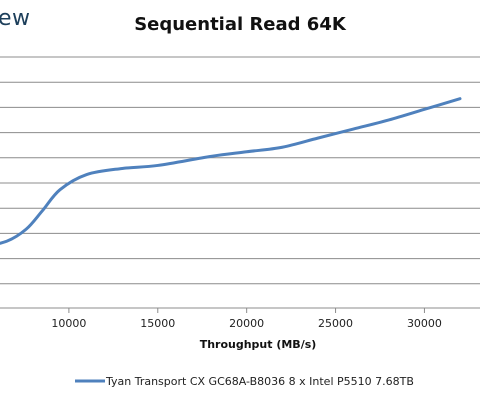 This screenshot has height=401, width=480. Describe the element at coordinates (15, 18) in the screenshot. I see `brand-logo-fragment: ew` at that location.